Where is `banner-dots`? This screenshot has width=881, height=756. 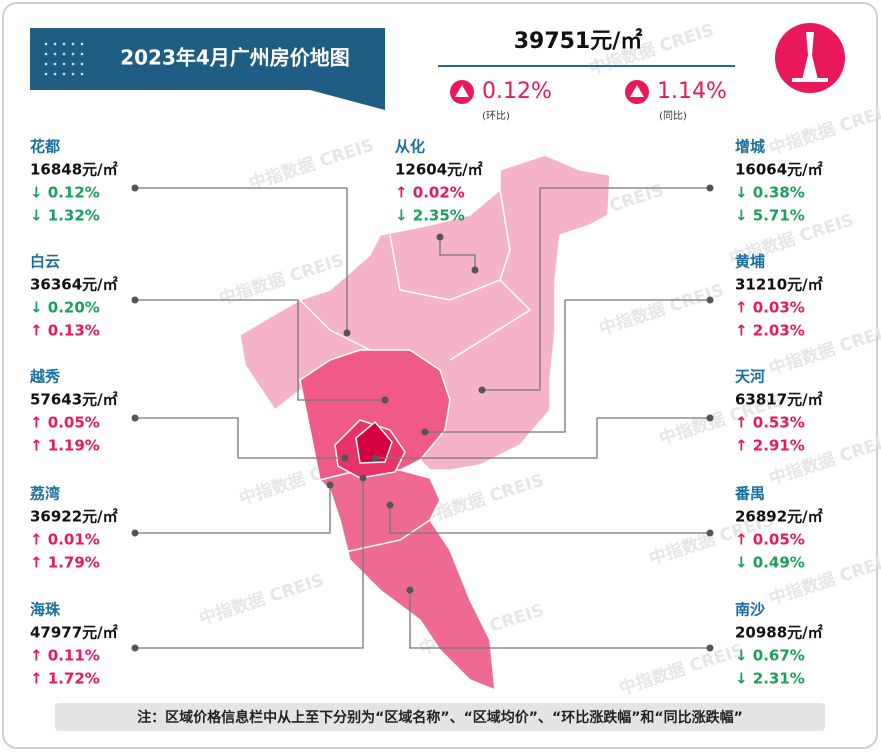 banner-dots is located at coordinates (64, 59).